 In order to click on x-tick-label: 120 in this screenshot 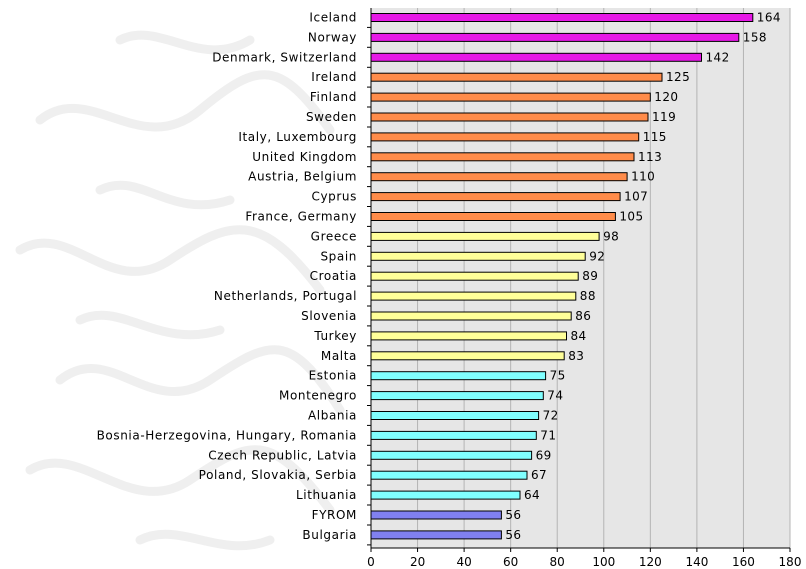, I will do `click(650, 562)`.